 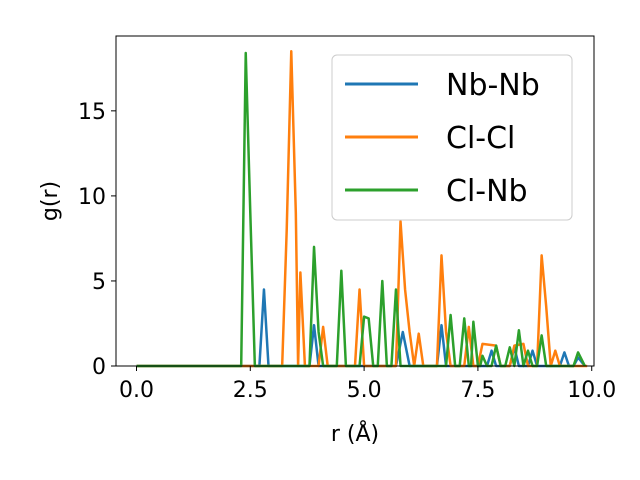 What do you see at coordinates (92, 197) in the screenshot?
I see `y-tick-label: 10` at bounding box center [92, 197].